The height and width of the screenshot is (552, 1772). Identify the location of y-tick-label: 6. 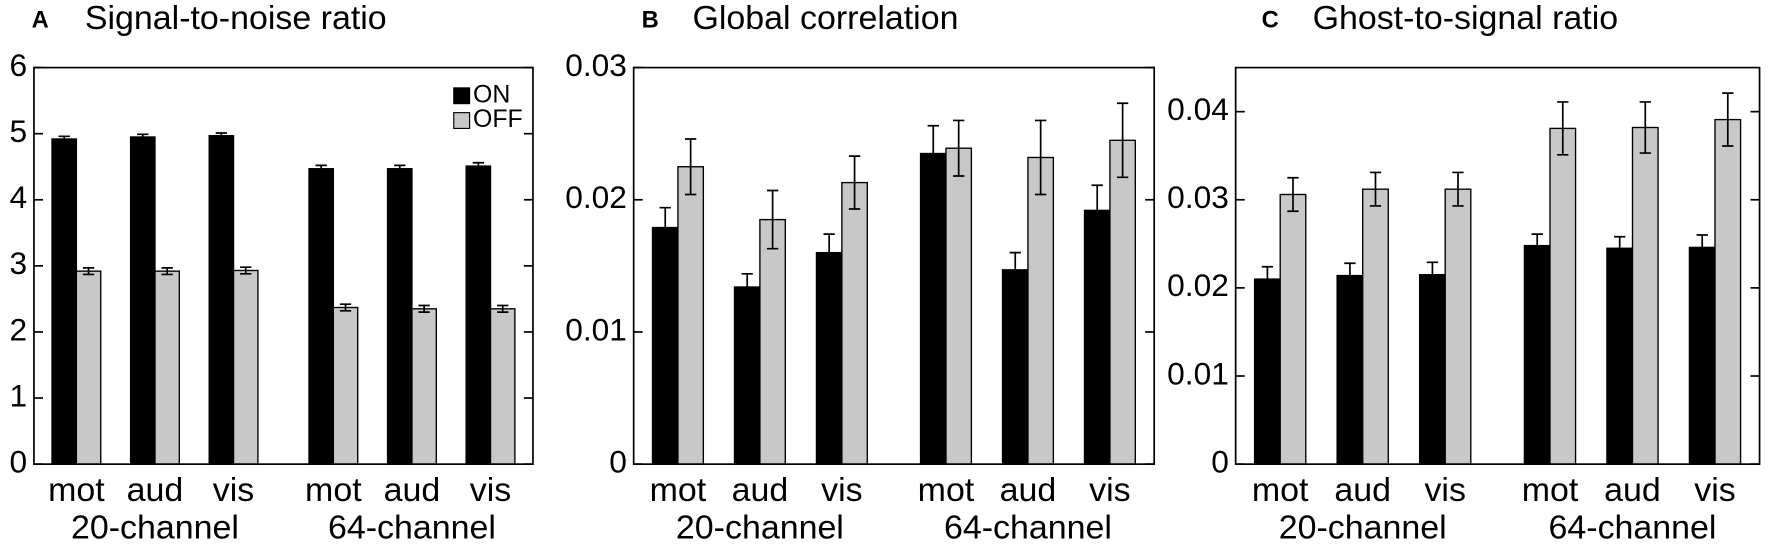
(19, 65).